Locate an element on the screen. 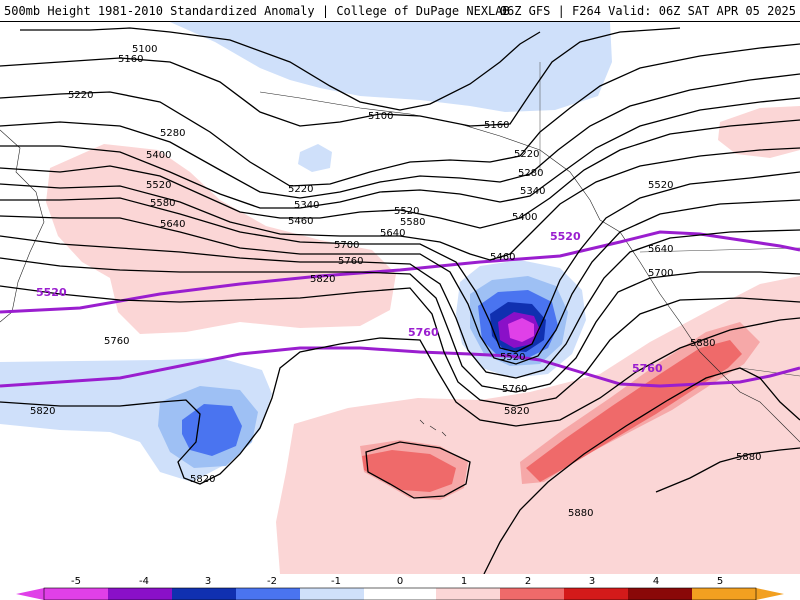  contour-label-5160: 5160 is located at coordinates (130, 59).